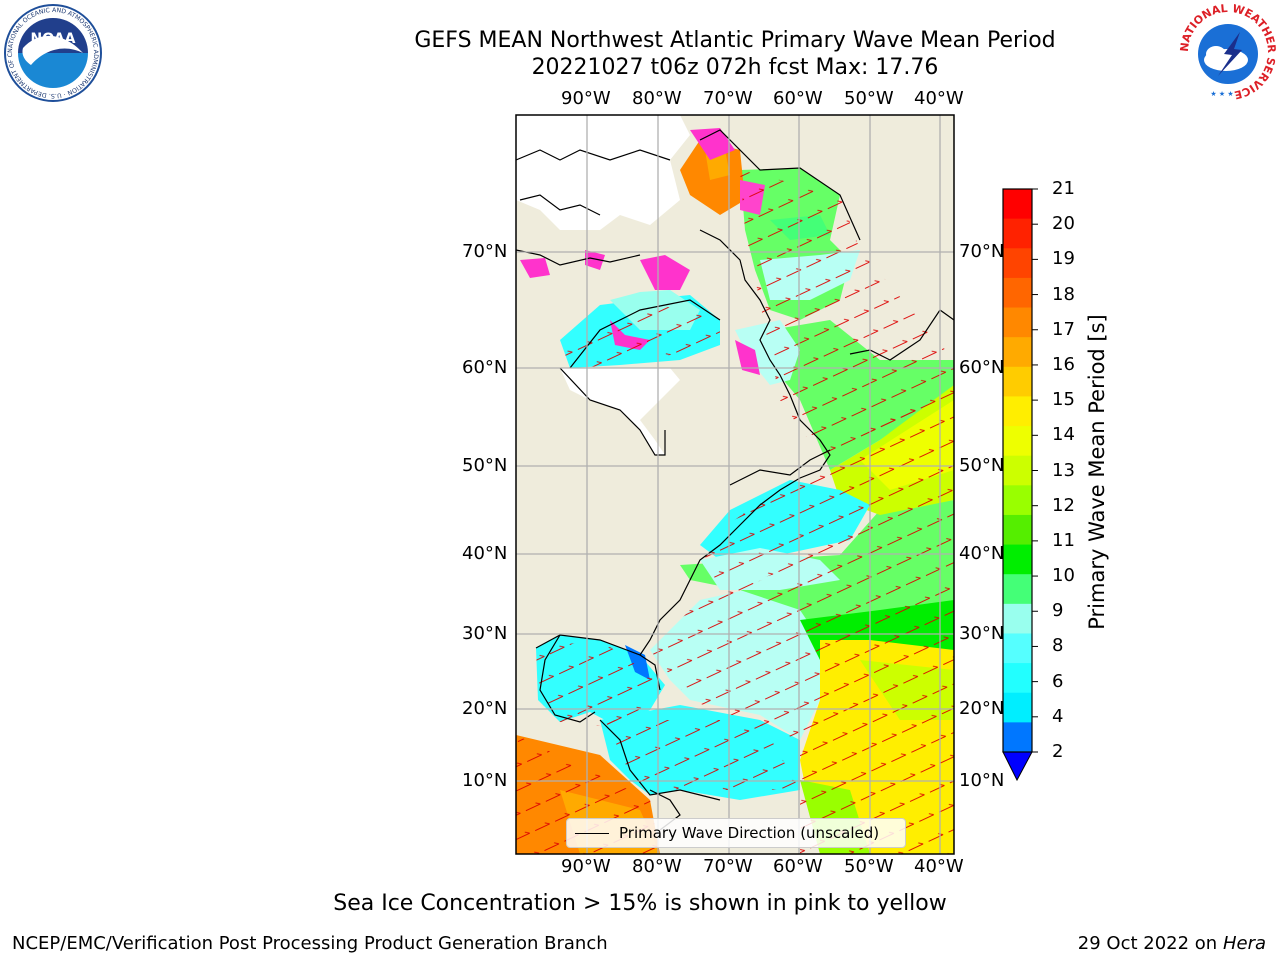  What do you see at coordinates (657, 98) in the screenshot?
I see `lon-tick-top: 80°W` at bounding box center [657, 98].